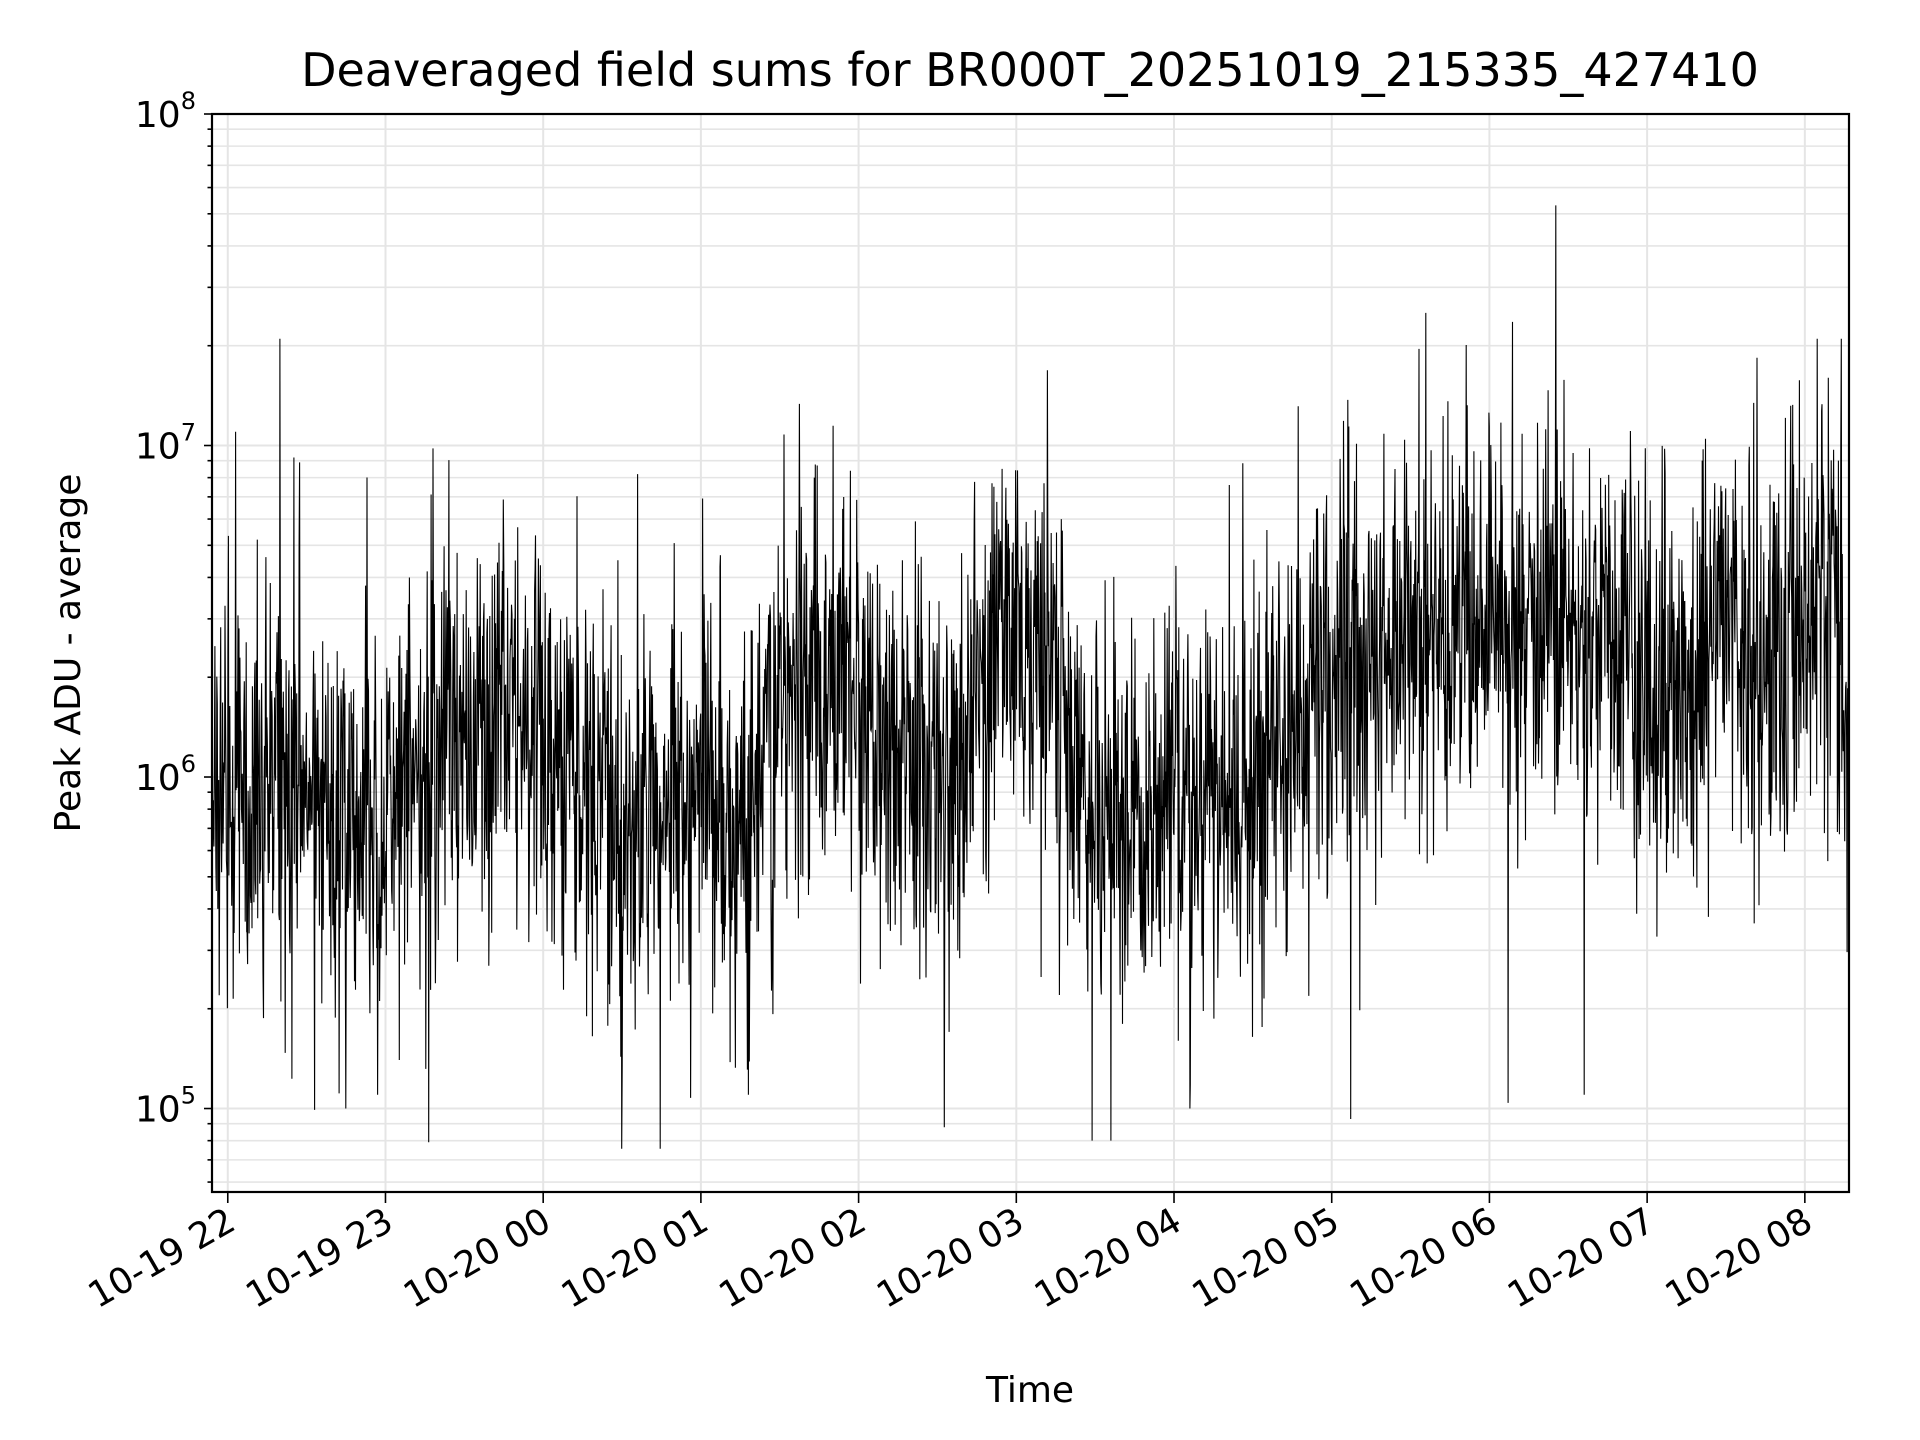  I want to click on y-axis: 10⁵ 10⁶ 10⁷ 10⁸, so click(173, 635).